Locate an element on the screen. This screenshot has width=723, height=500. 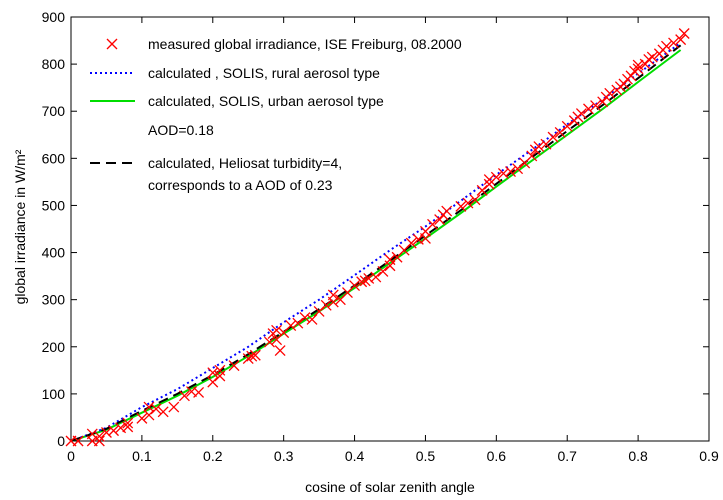
x-tick-label: 0.3 is located at coordinates (284, 456).